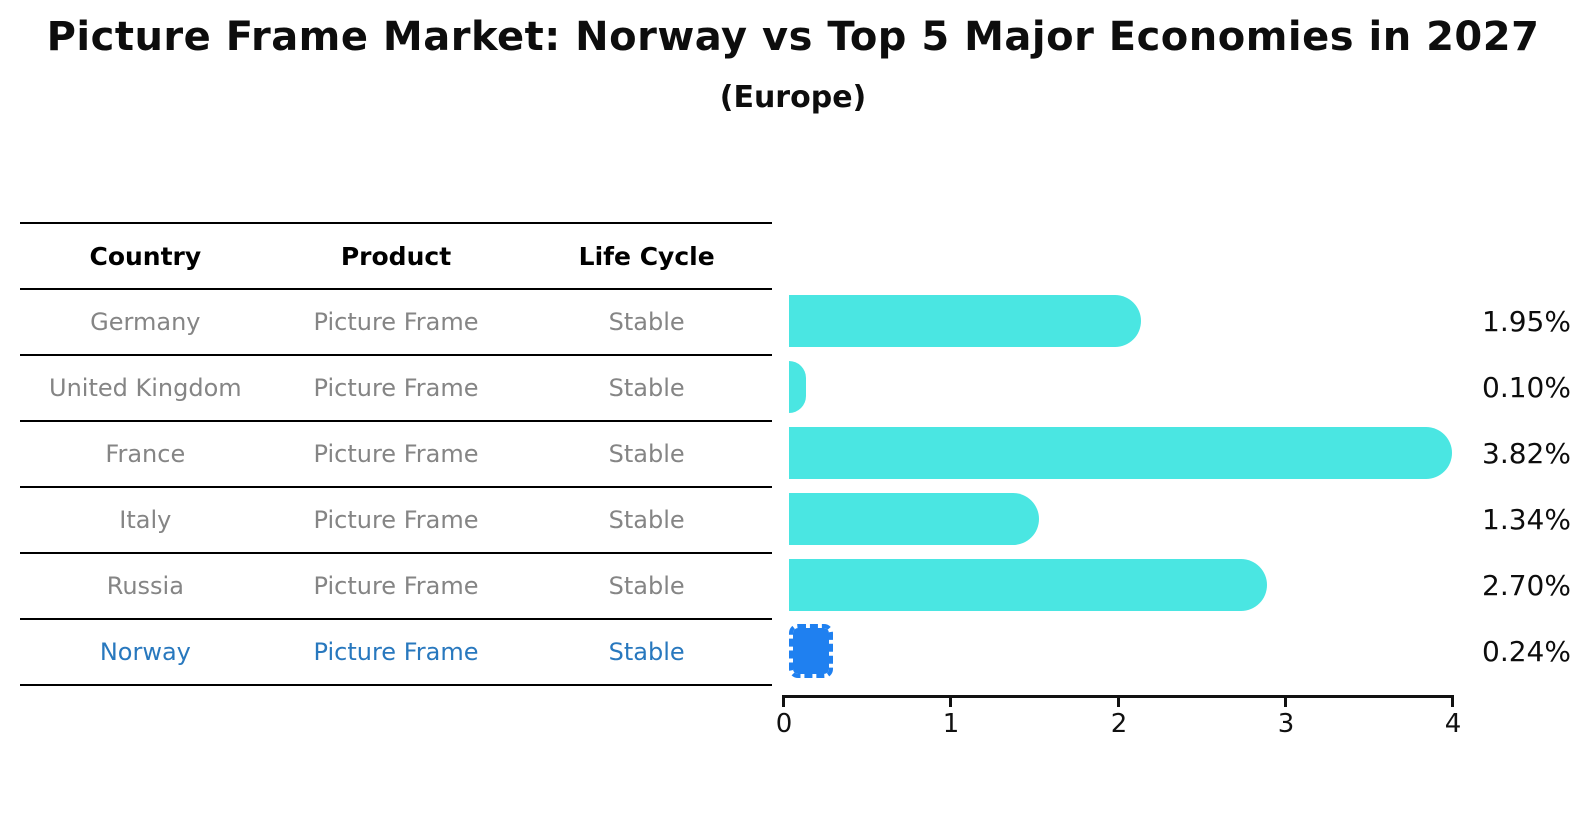 The height and width of the screenshot is (823, 1586). I want to click on cell-country: Norway, so click(145, 652).